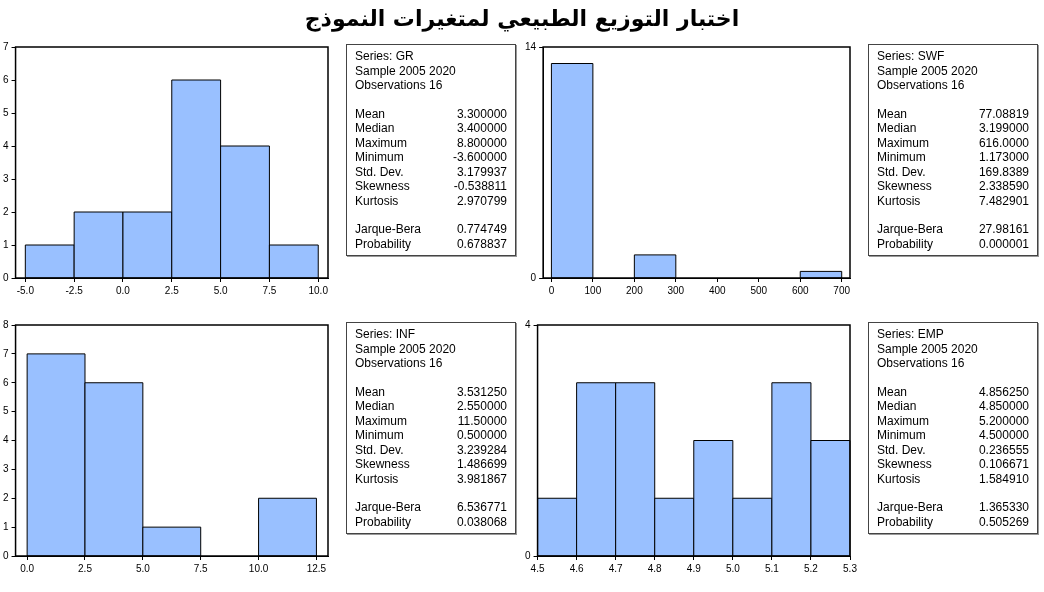 The width and height of the screenshot is (1044, 592). I want to click on text: Minimum 0.500000, so click(431, 435).